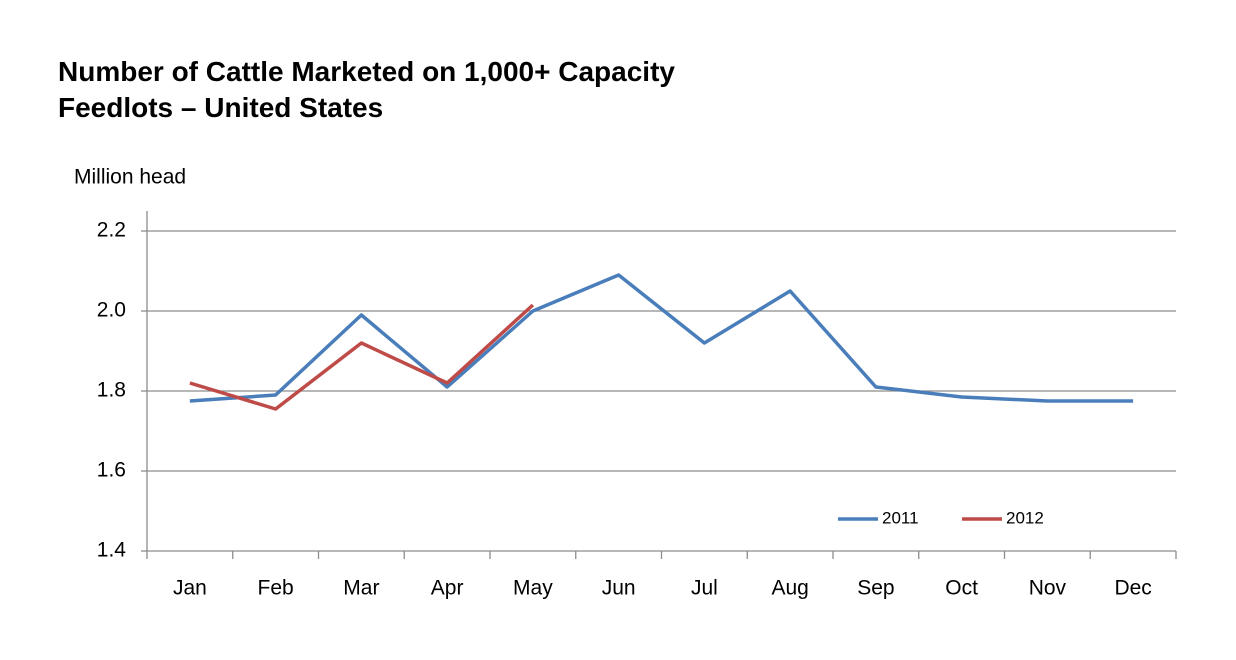 The height and width of the screenshot is (660, 1236). What do you see at coordinates (362, 357) in the screenshot?
I see `series-line` at bounding box center [362, 357].